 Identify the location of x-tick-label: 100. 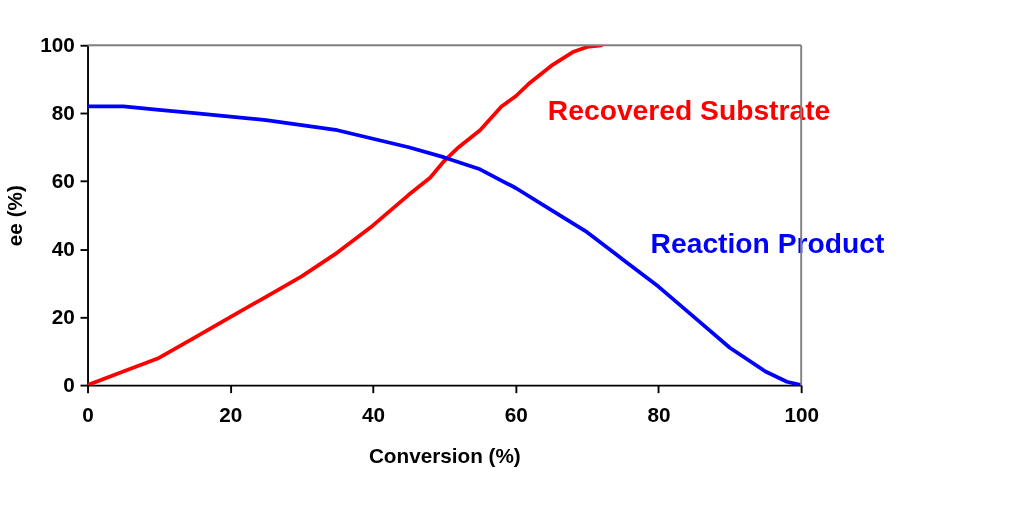
(801, 415).